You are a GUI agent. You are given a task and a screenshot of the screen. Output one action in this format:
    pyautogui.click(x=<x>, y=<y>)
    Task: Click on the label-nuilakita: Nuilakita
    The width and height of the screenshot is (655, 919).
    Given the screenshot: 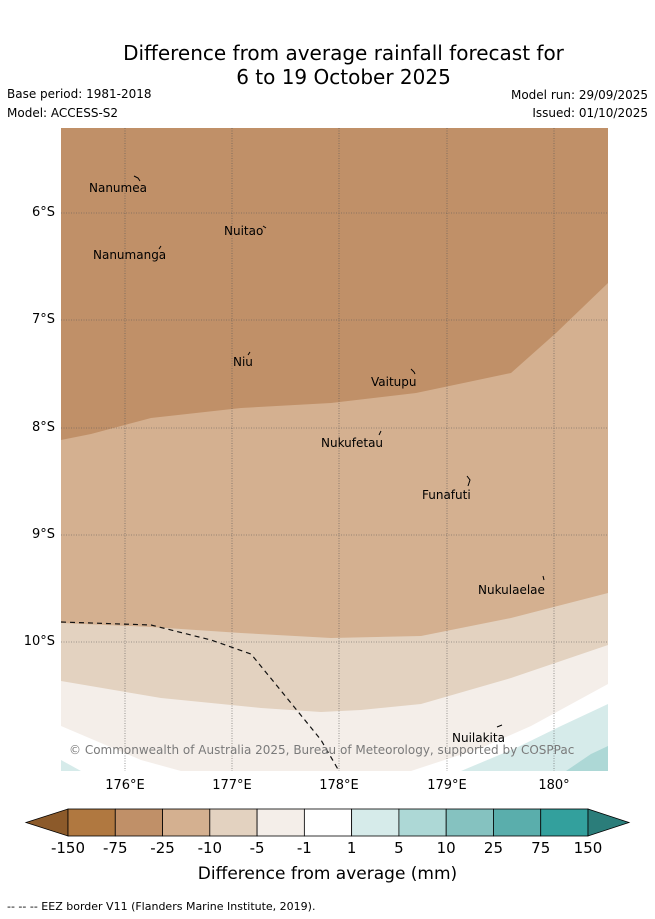 What is the action you would take?
    pyautogui.click(x=478, y=738)
    